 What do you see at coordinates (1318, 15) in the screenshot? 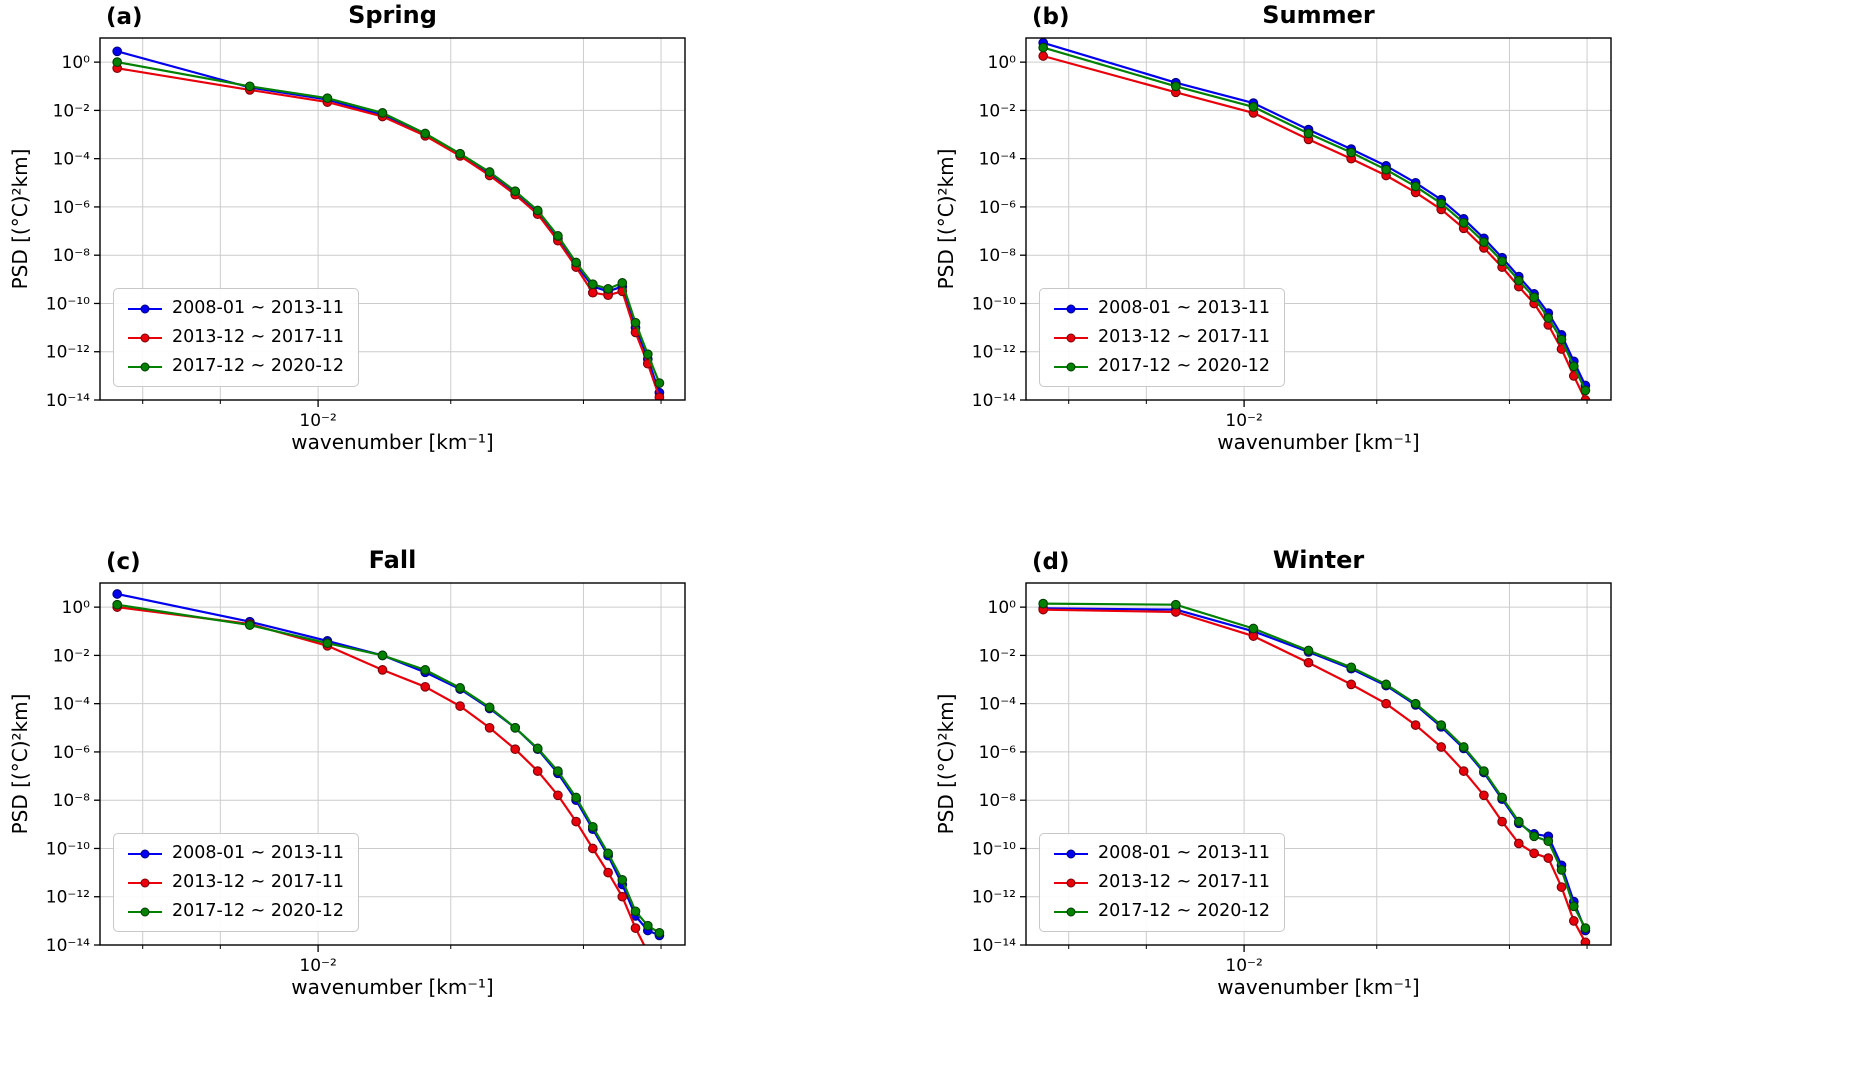
I see `panel-title: Summer` at bounding box center [1318, 15].